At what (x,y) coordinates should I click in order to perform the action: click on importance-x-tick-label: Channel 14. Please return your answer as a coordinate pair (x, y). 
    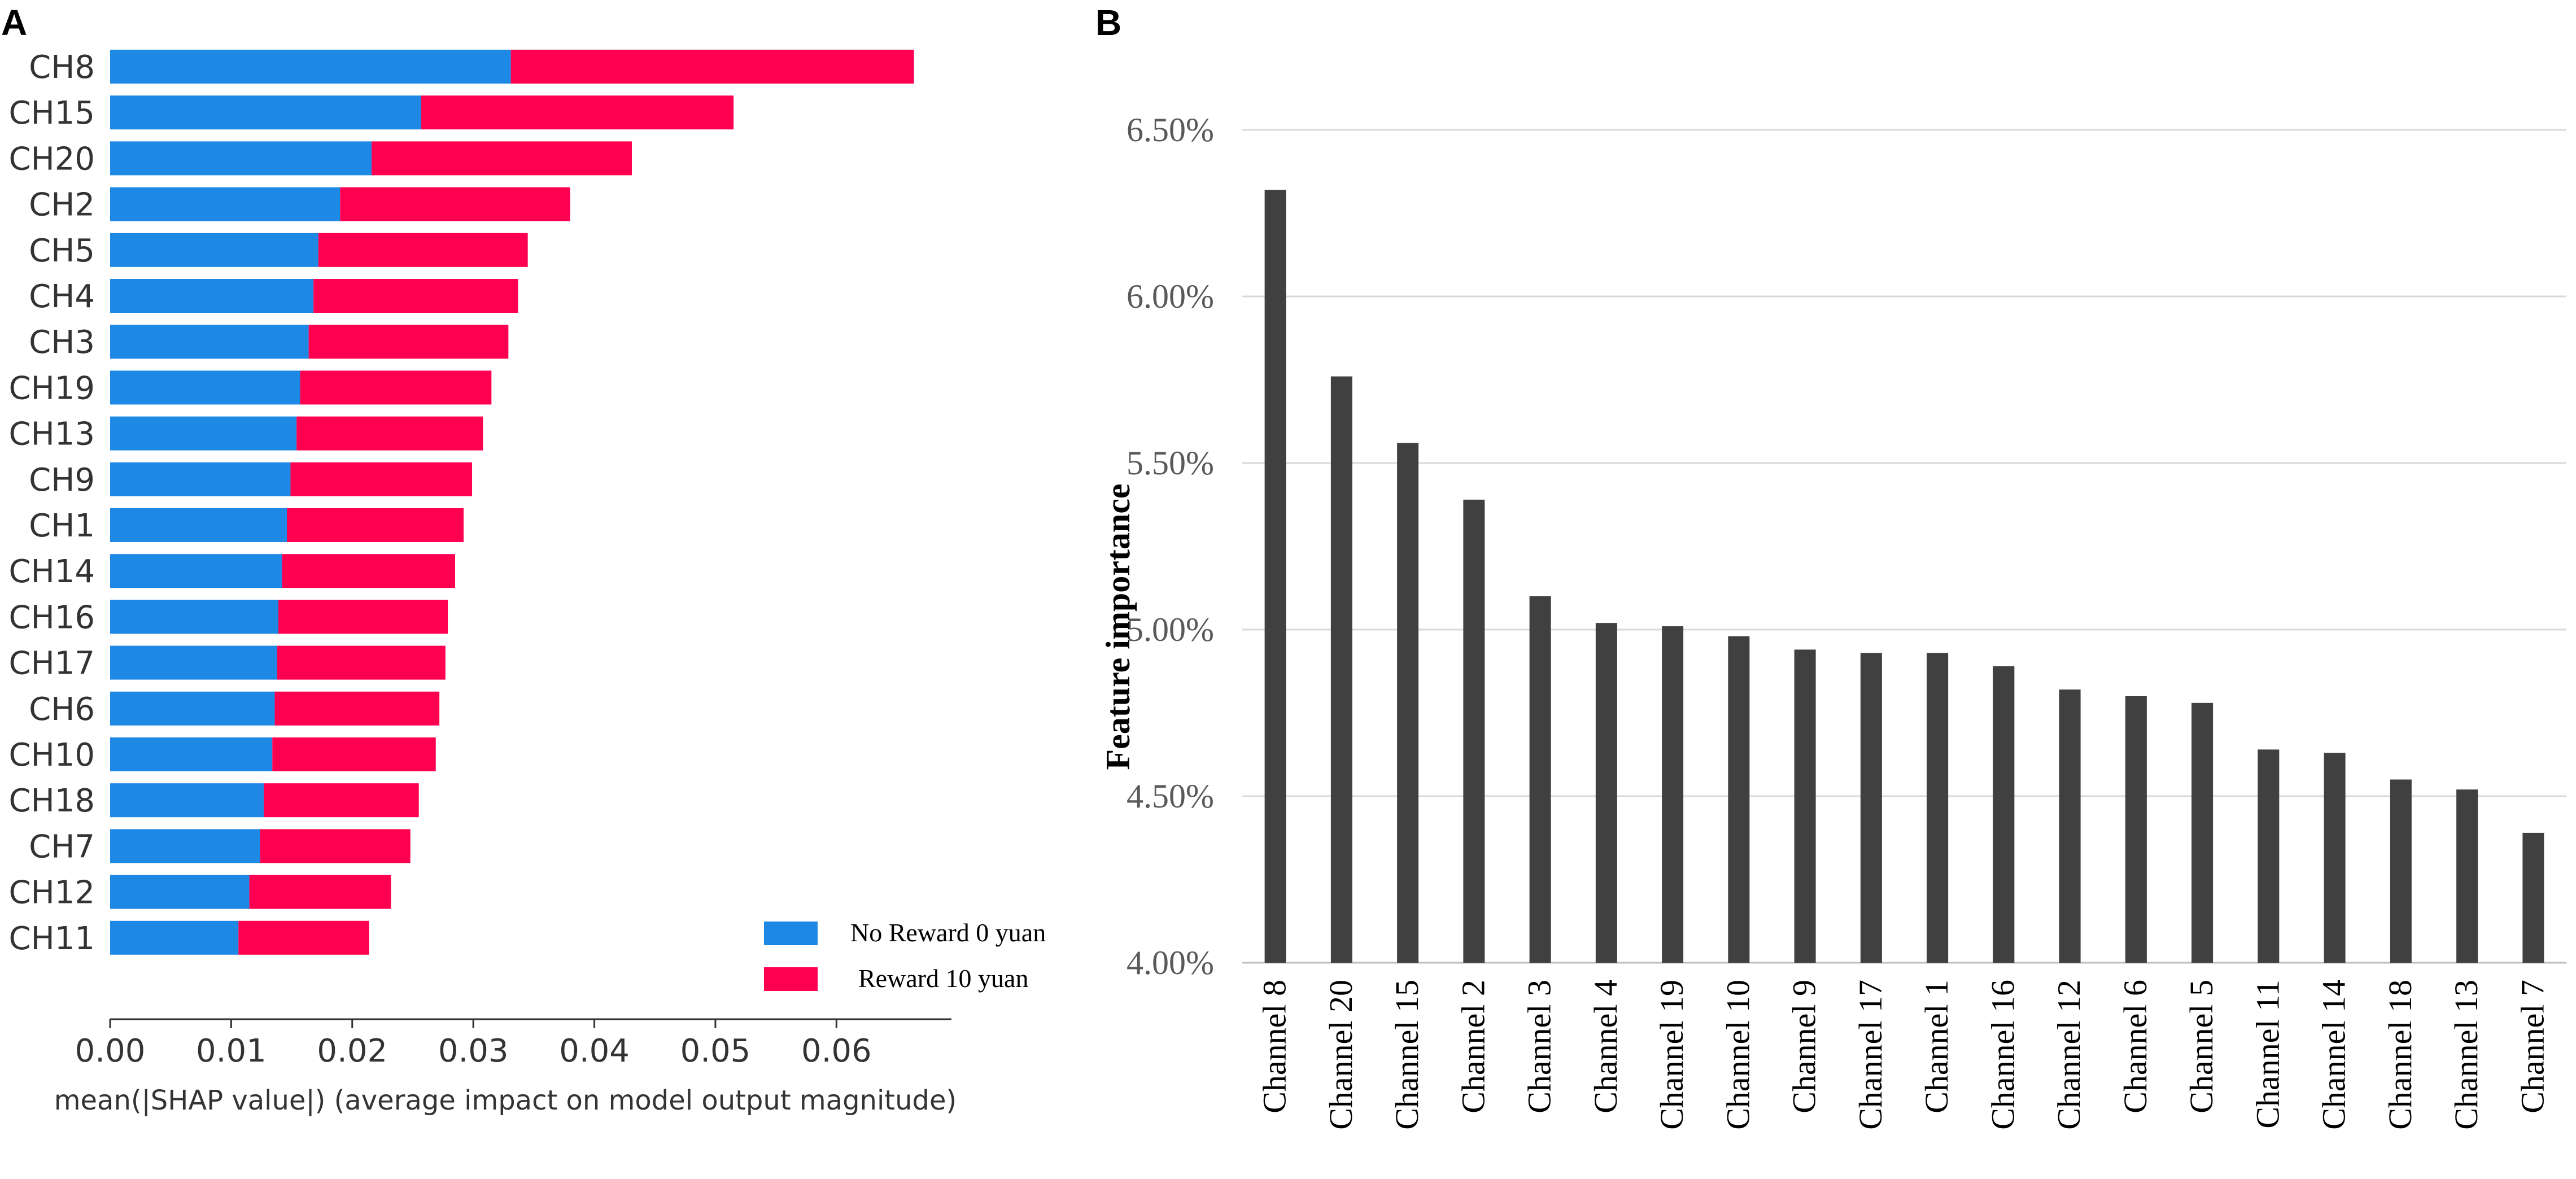
    Looking at the image, I should click on (2334, 1055).